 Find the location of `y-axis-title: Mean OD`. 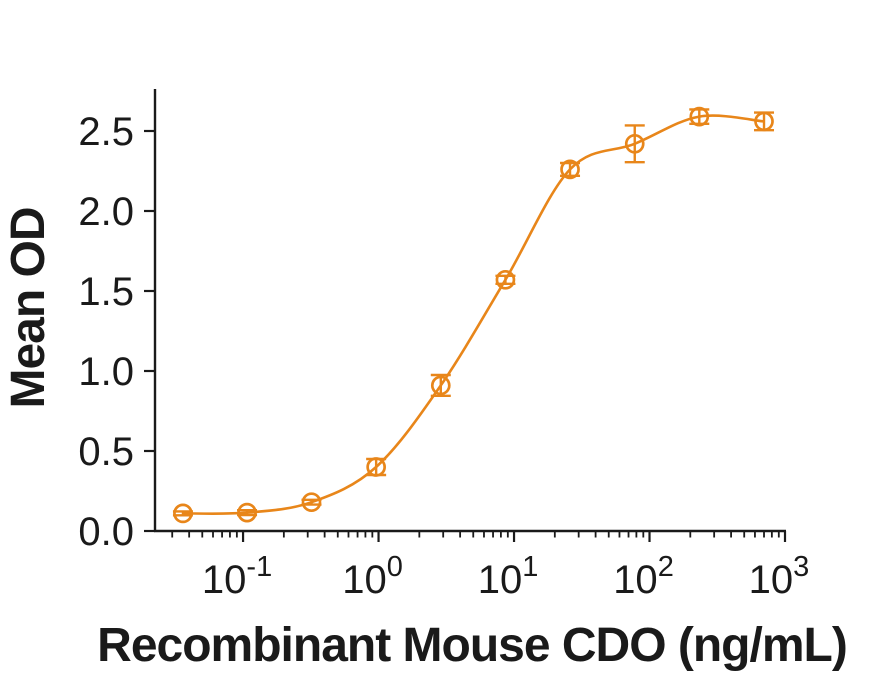

y-axis-title: Mean OD is located at coordinates (28, 307).